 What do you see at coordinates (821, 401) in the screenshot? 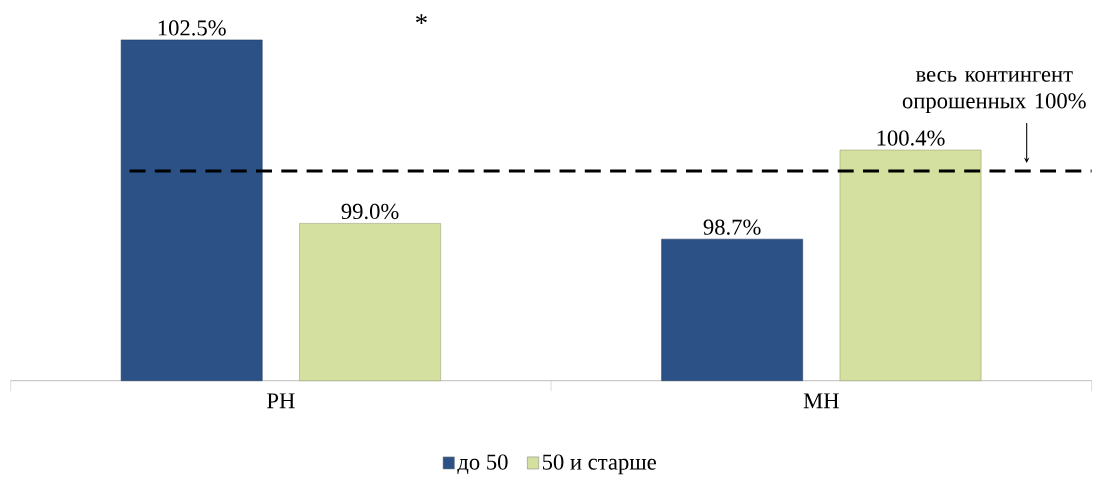
I see `x-tick-label: МН` at bounding box center [821, 401].